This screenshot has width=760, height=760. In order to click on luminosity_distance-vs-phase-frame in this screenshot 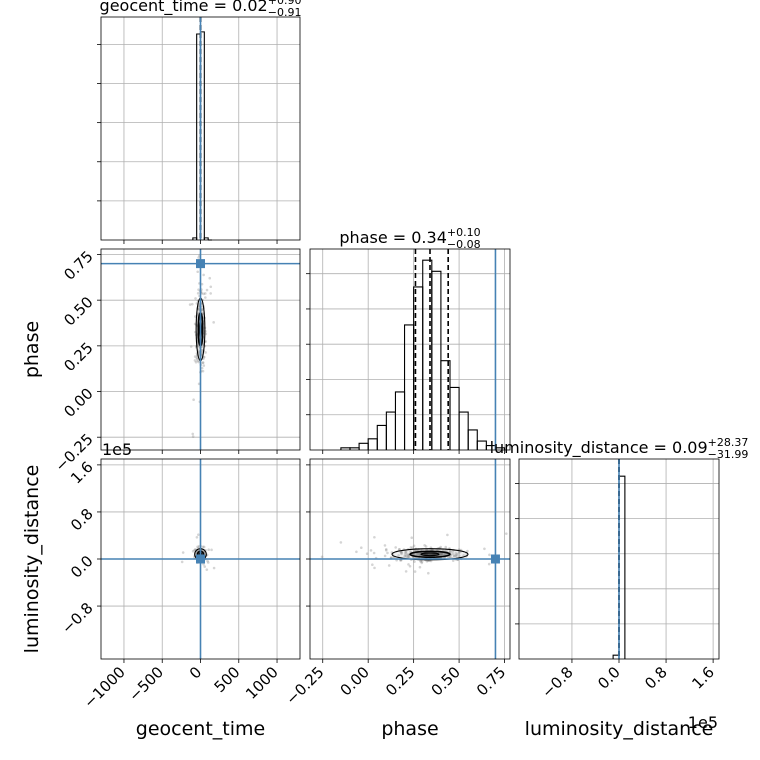, I will do `click(410, 559)`.